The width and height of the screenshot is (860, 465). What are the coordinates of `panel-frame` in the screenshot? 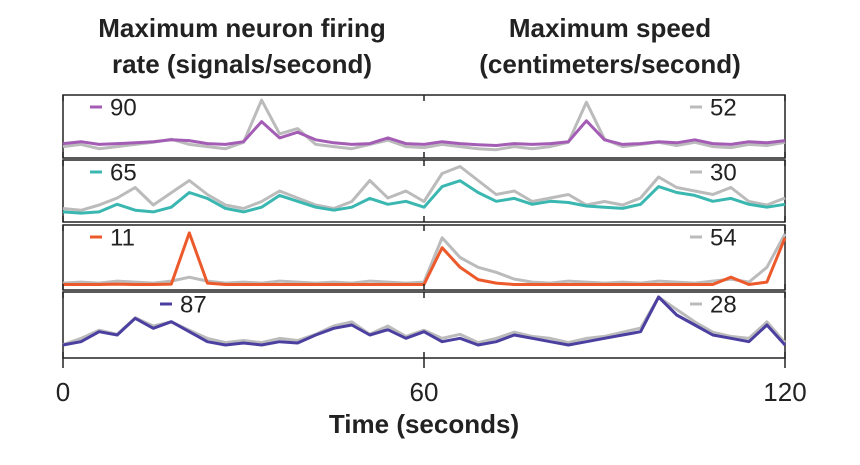 It's located at (424, 325).